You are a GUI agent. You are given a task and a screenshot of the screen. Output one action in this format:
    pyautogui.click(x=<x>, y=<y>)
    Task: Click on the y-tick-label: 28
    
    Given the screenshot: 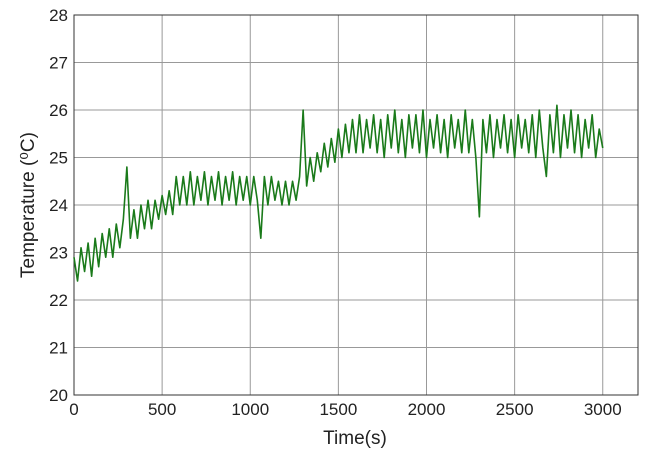 What is the action you would take?
    pyautogui.click(x=58, y=15)
    